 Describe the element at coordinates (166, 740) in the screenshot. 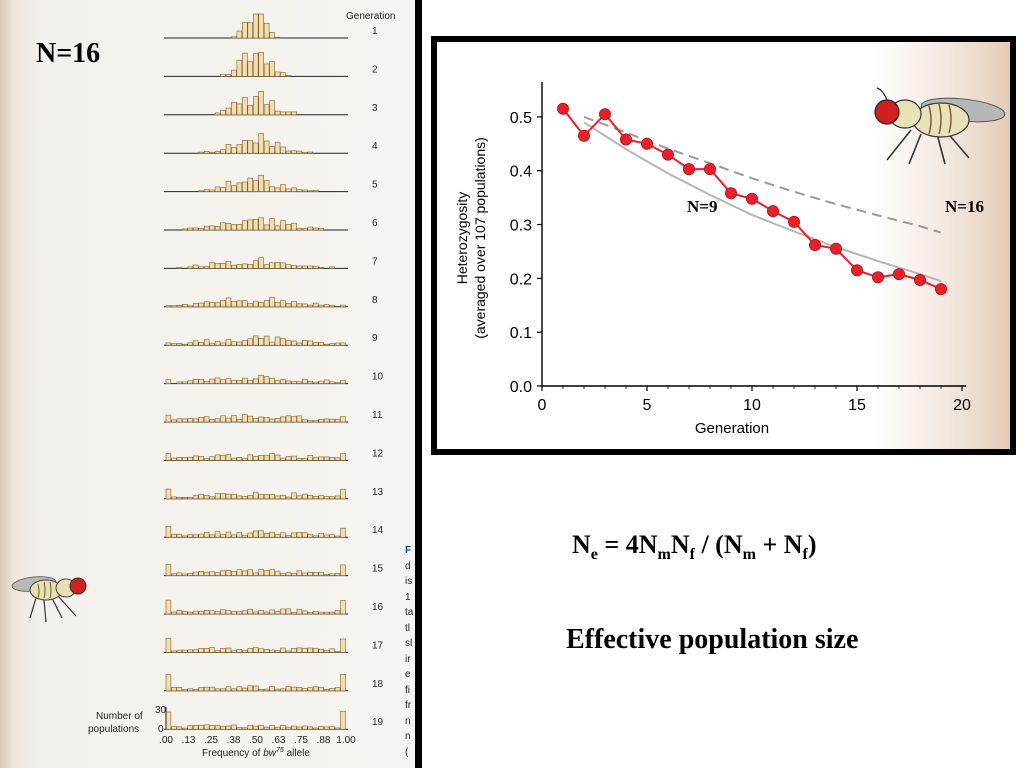

I see `hist-x-tick: .00` at that location.